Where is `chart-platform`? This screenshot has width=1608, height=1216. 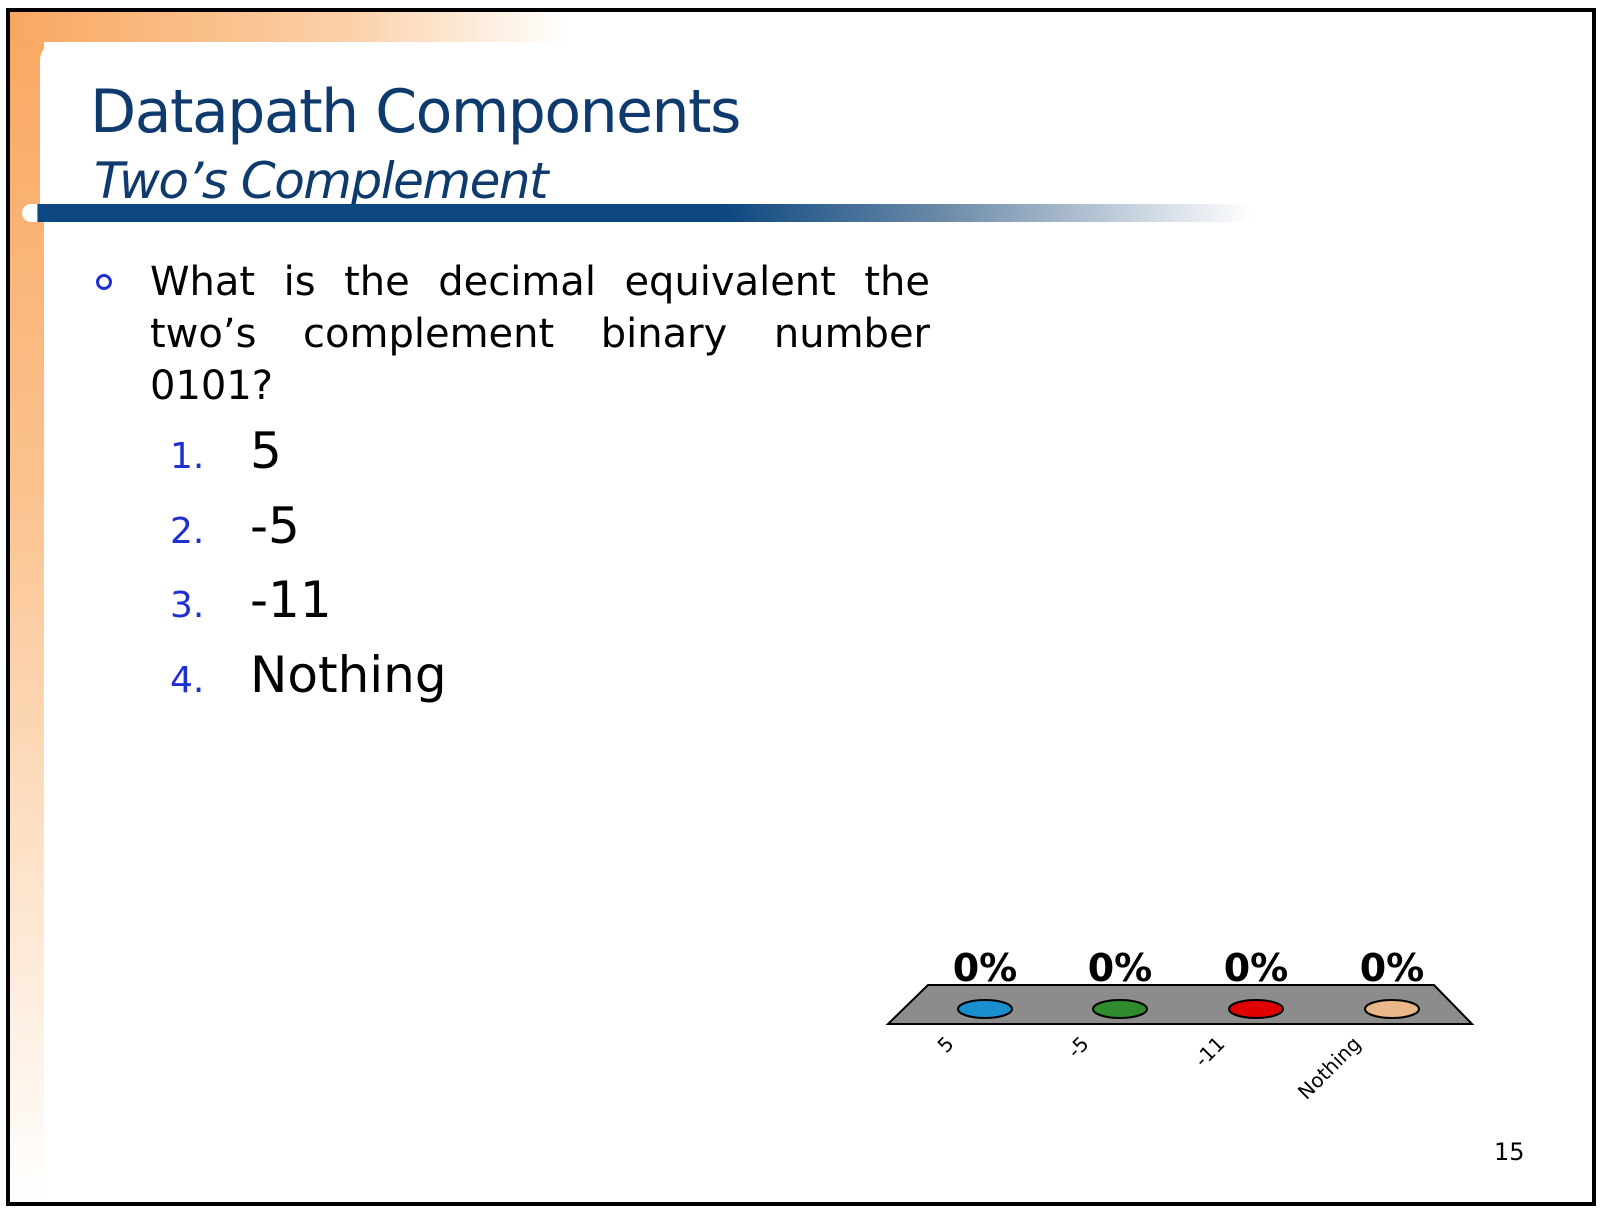 chart-platform is located at coordinates (1180, 1004).